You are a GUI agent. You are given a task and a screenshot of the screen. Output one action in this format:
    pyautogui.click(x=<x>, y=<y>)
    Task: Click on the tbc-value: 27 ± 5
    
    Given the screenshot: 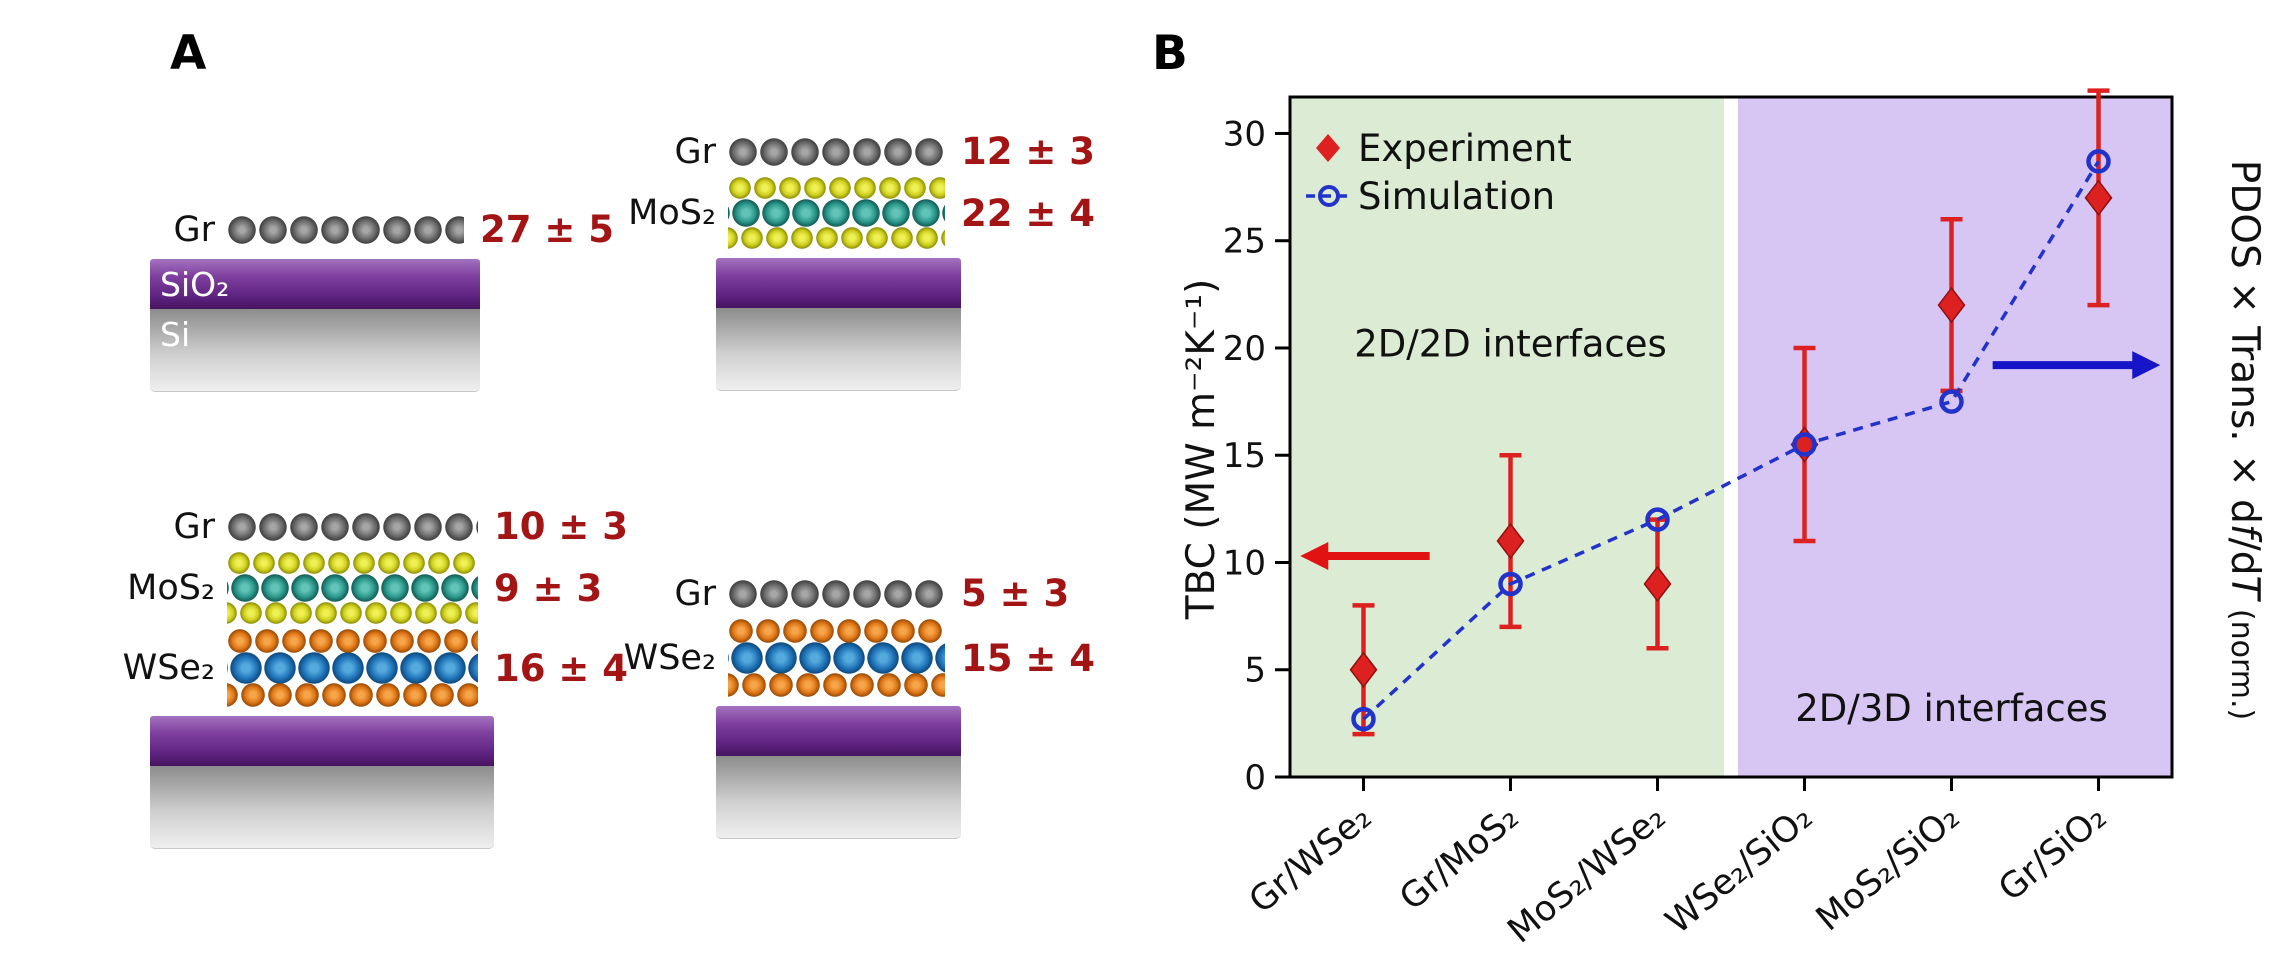 What is the action you would take?
    pyautogui.click(x=547, y=229)
    